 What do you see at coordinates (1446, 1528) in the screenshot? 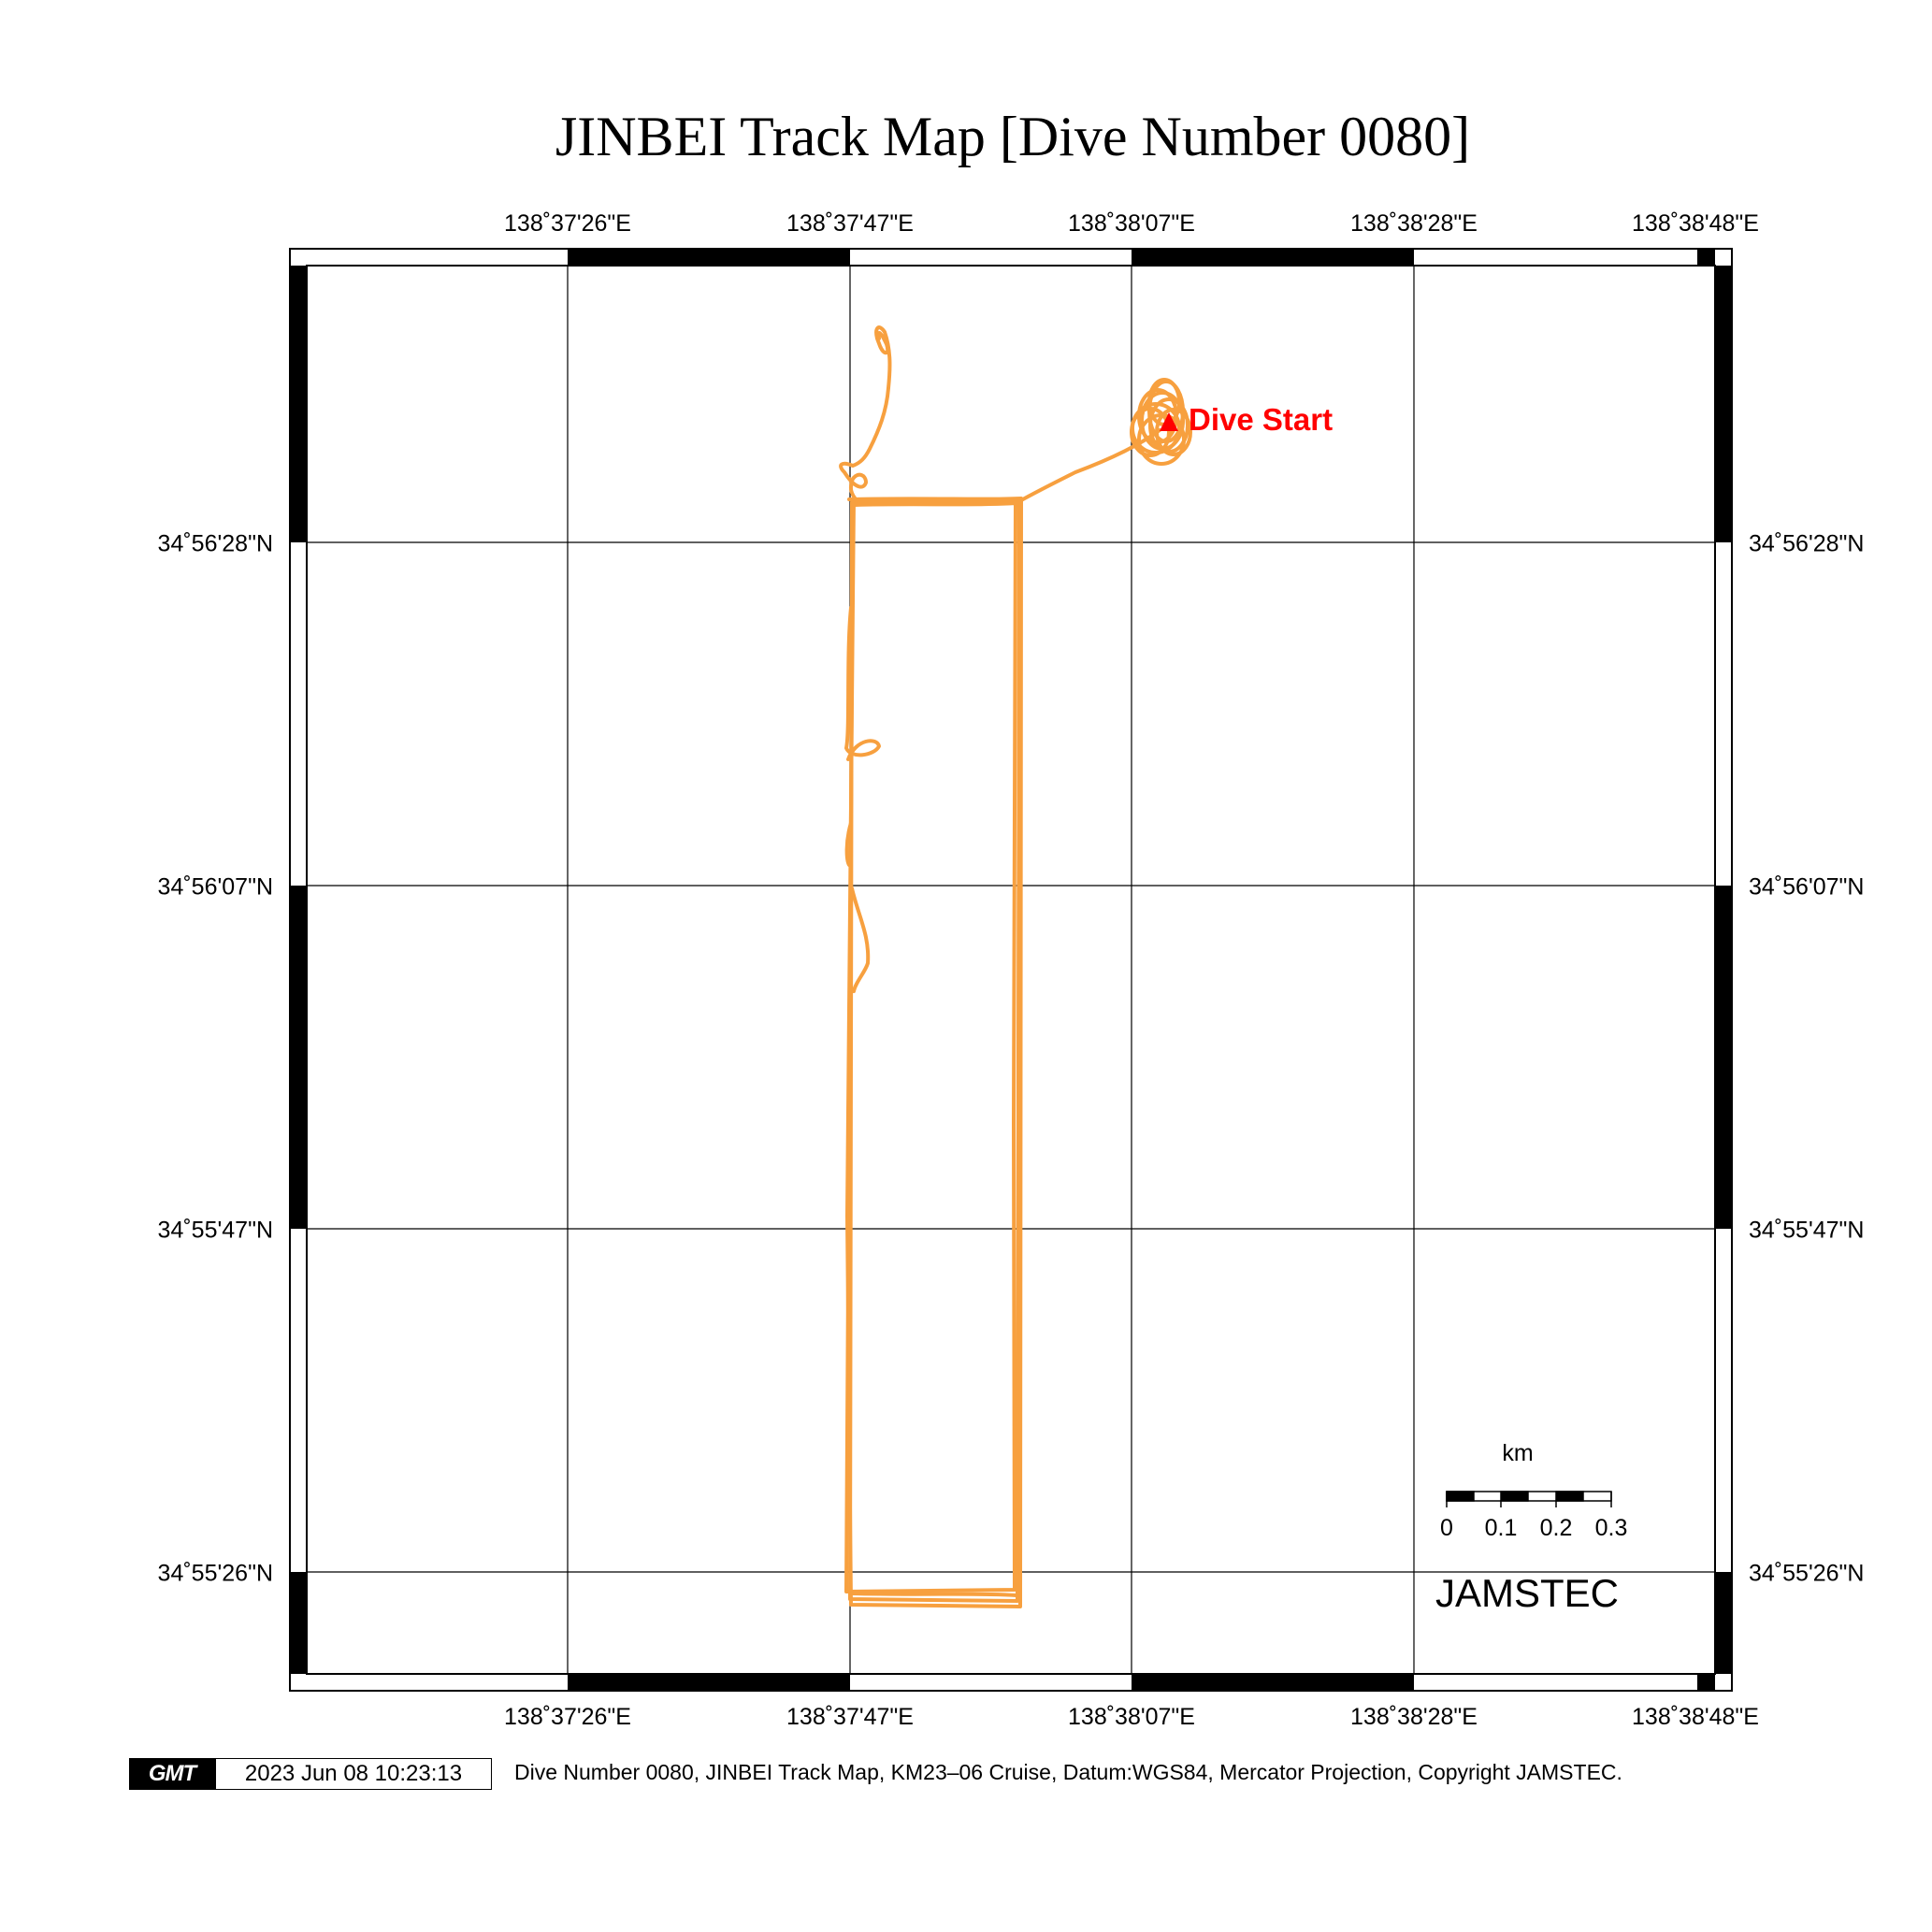
I see `scale-tick-label: 0` at bounding box center [1446, 1528].